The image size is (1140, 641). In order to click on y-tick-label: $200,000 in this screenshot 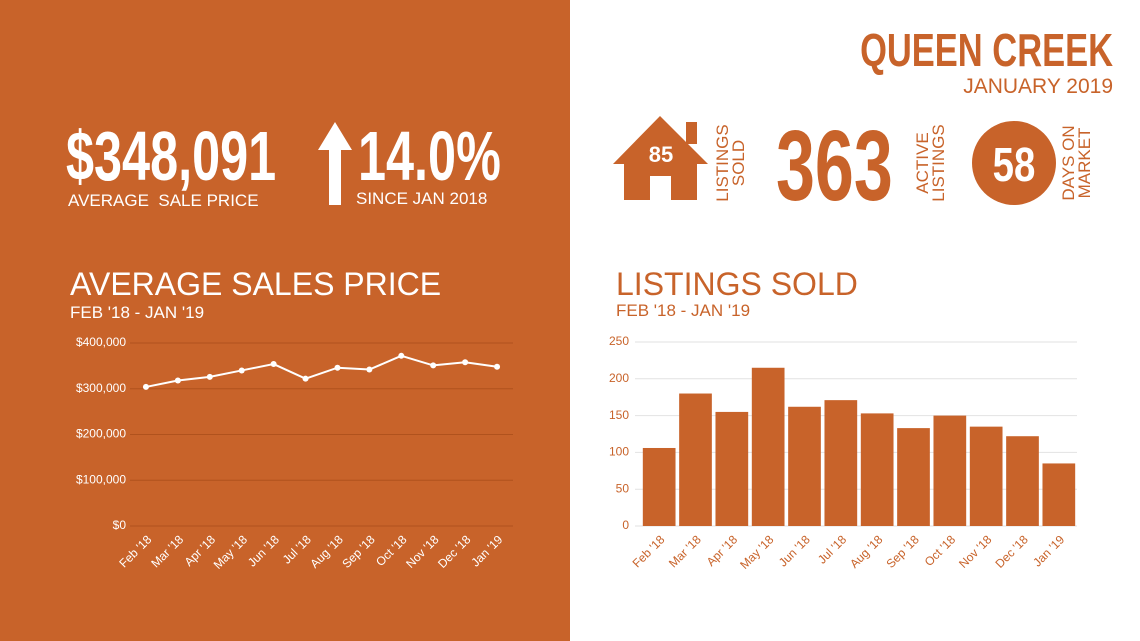, I will do `click(101, 434)`.